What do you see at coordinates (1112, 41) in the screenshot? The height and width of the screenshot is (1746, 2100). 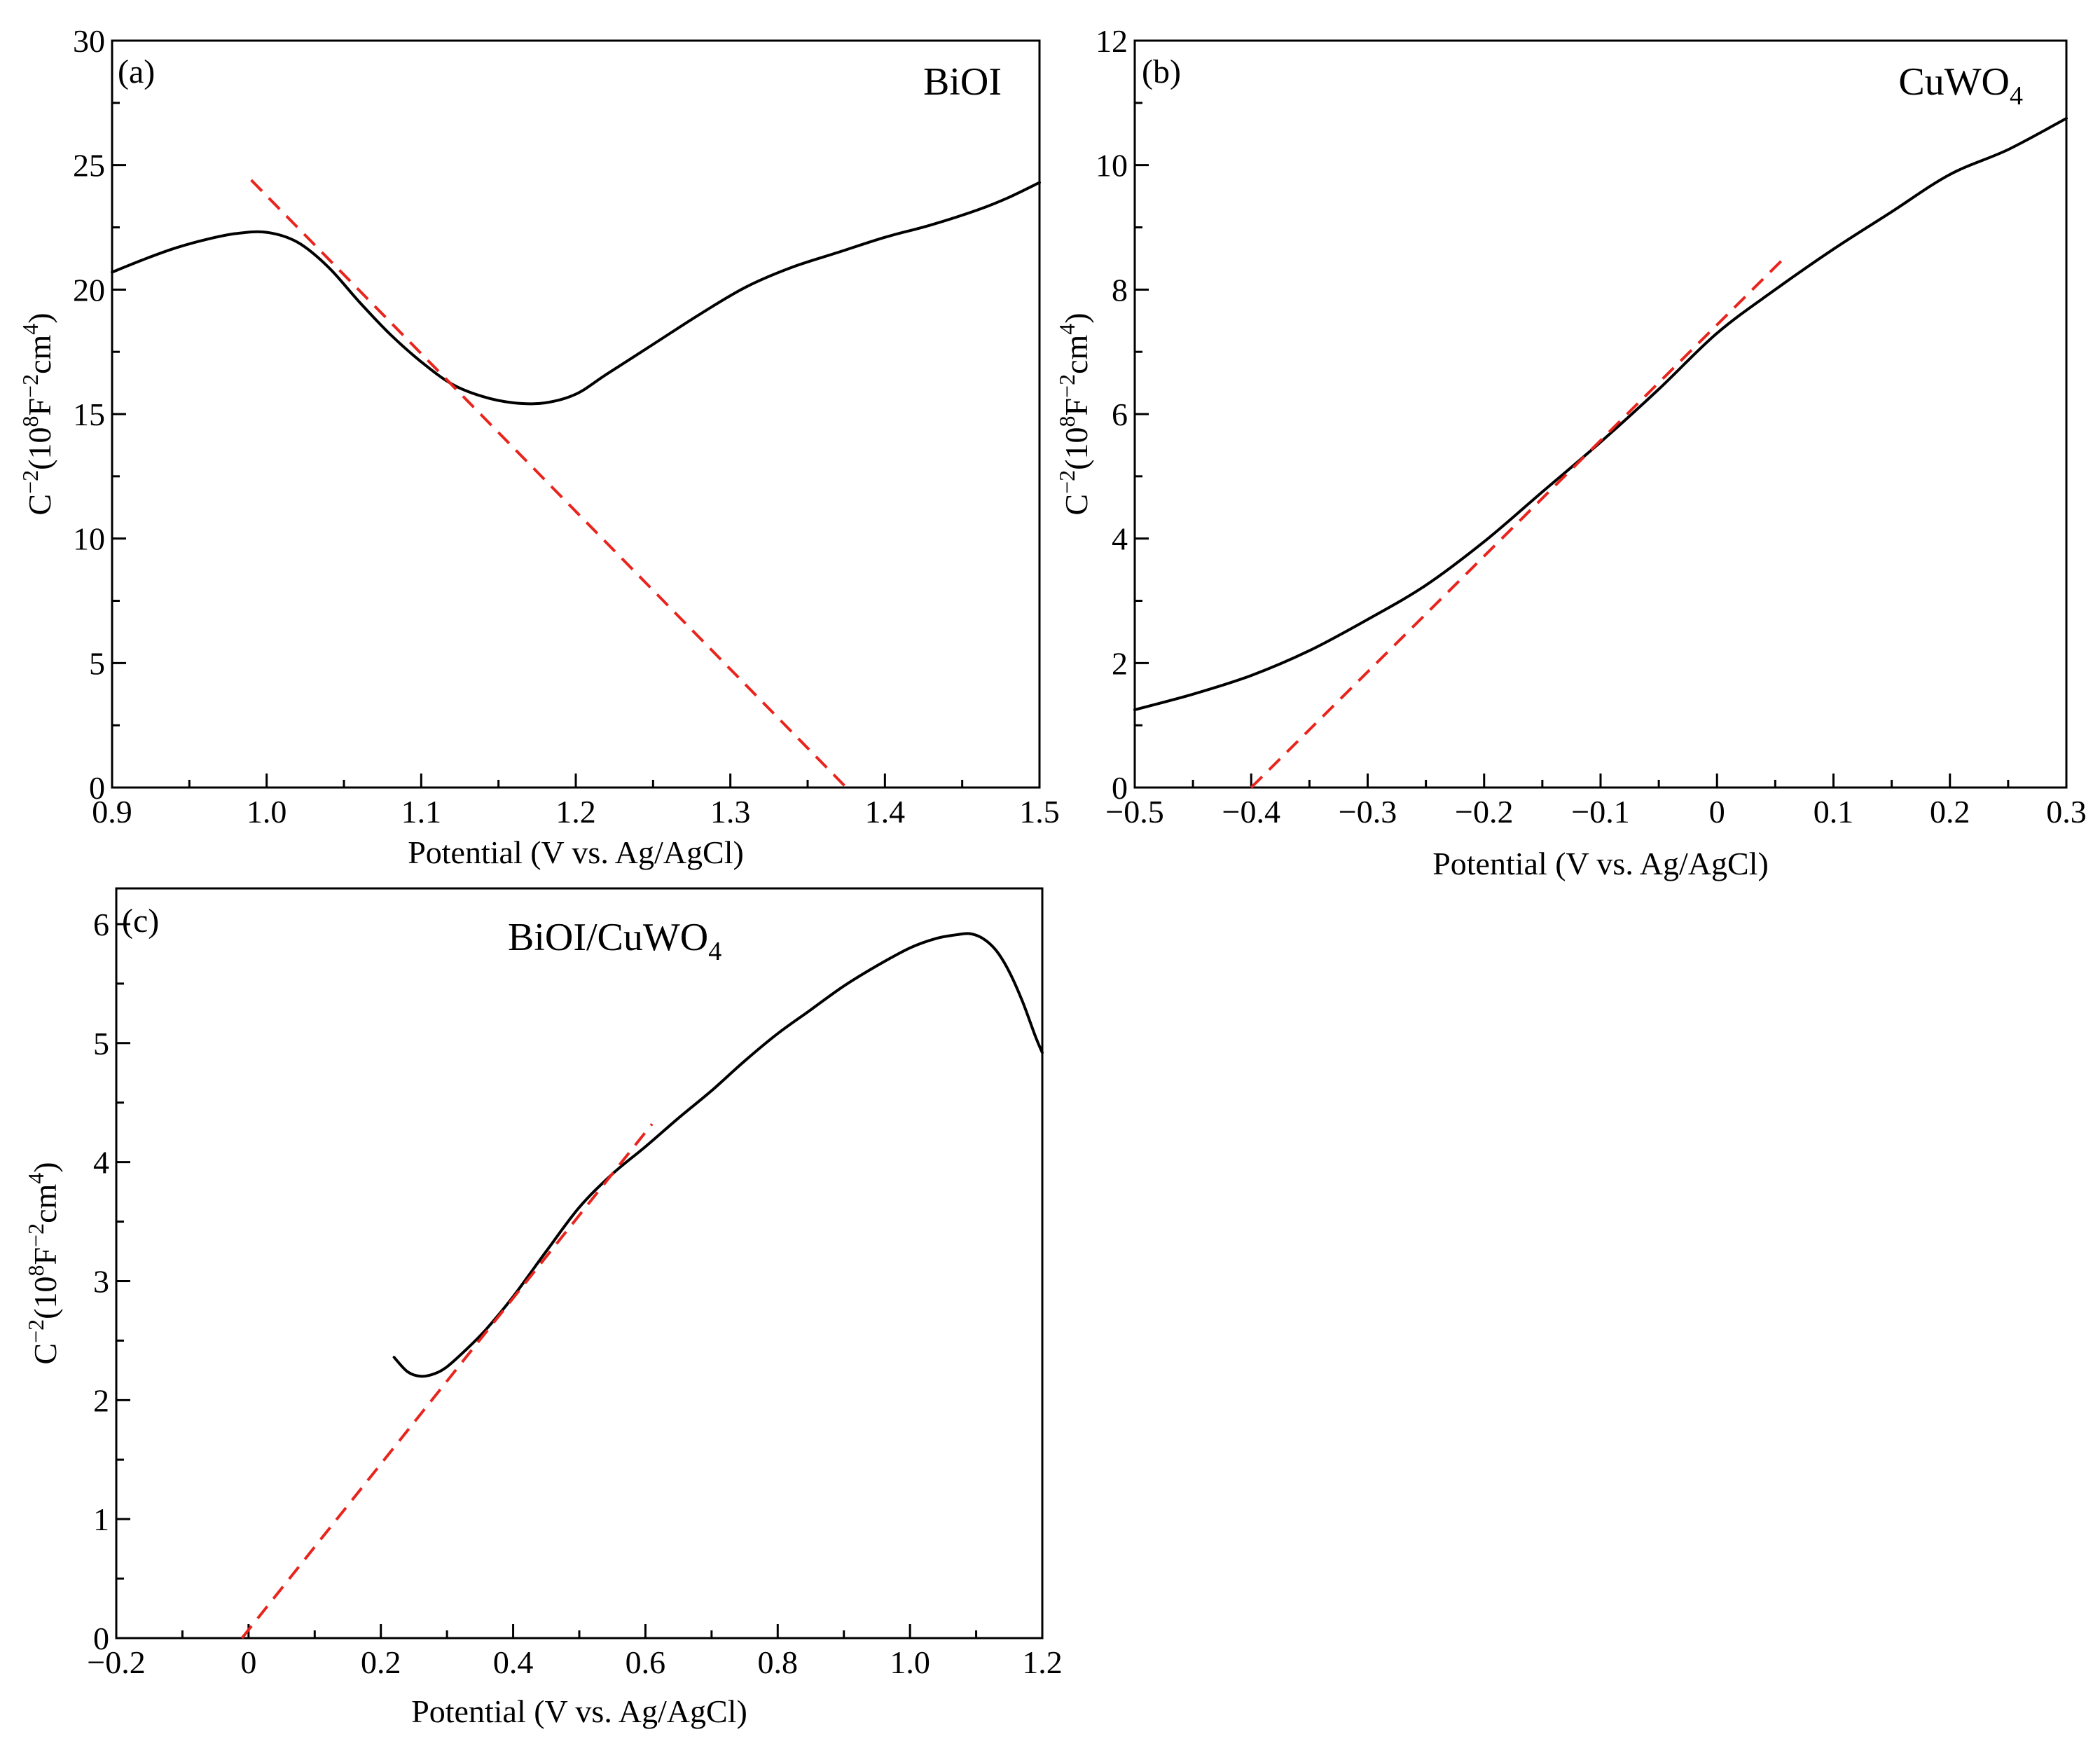 I see `y-tick-label: 12` at bounding box center [1112, 41].